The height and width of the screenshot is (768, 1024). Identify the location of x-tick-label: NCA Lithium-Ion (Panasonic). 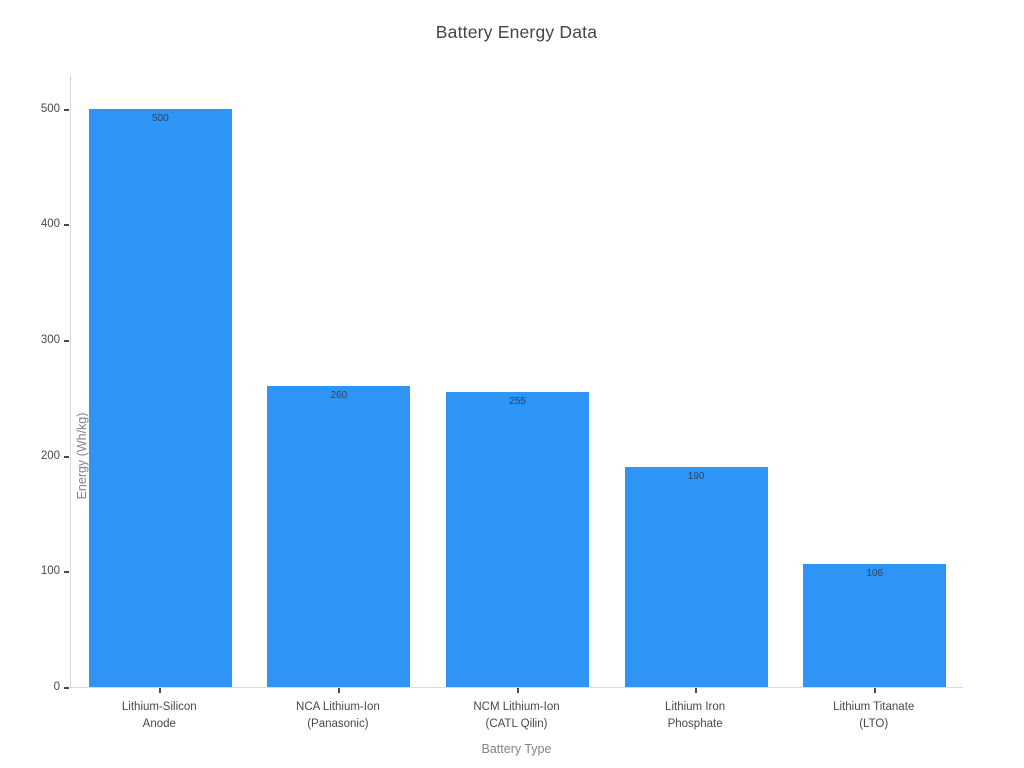
(338, 715).